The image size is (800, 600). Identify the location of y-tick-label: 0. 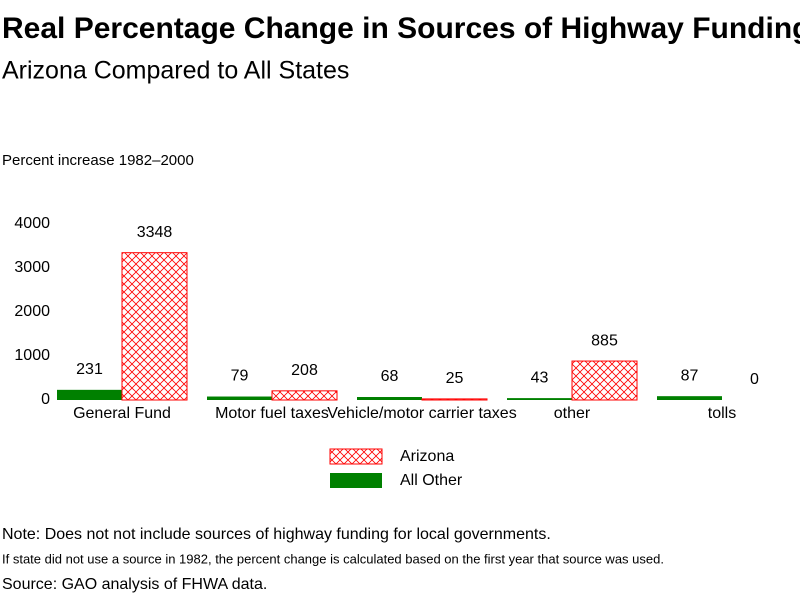
(45, 399).